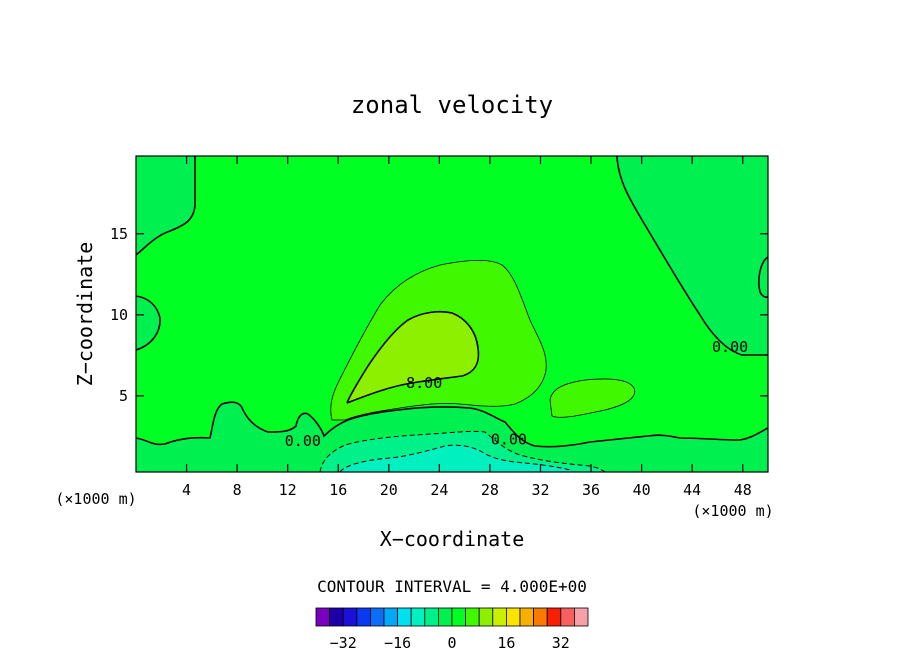 The image size is (904, 654). I want to click on contour-zero-right-edge, so click(763, 277).